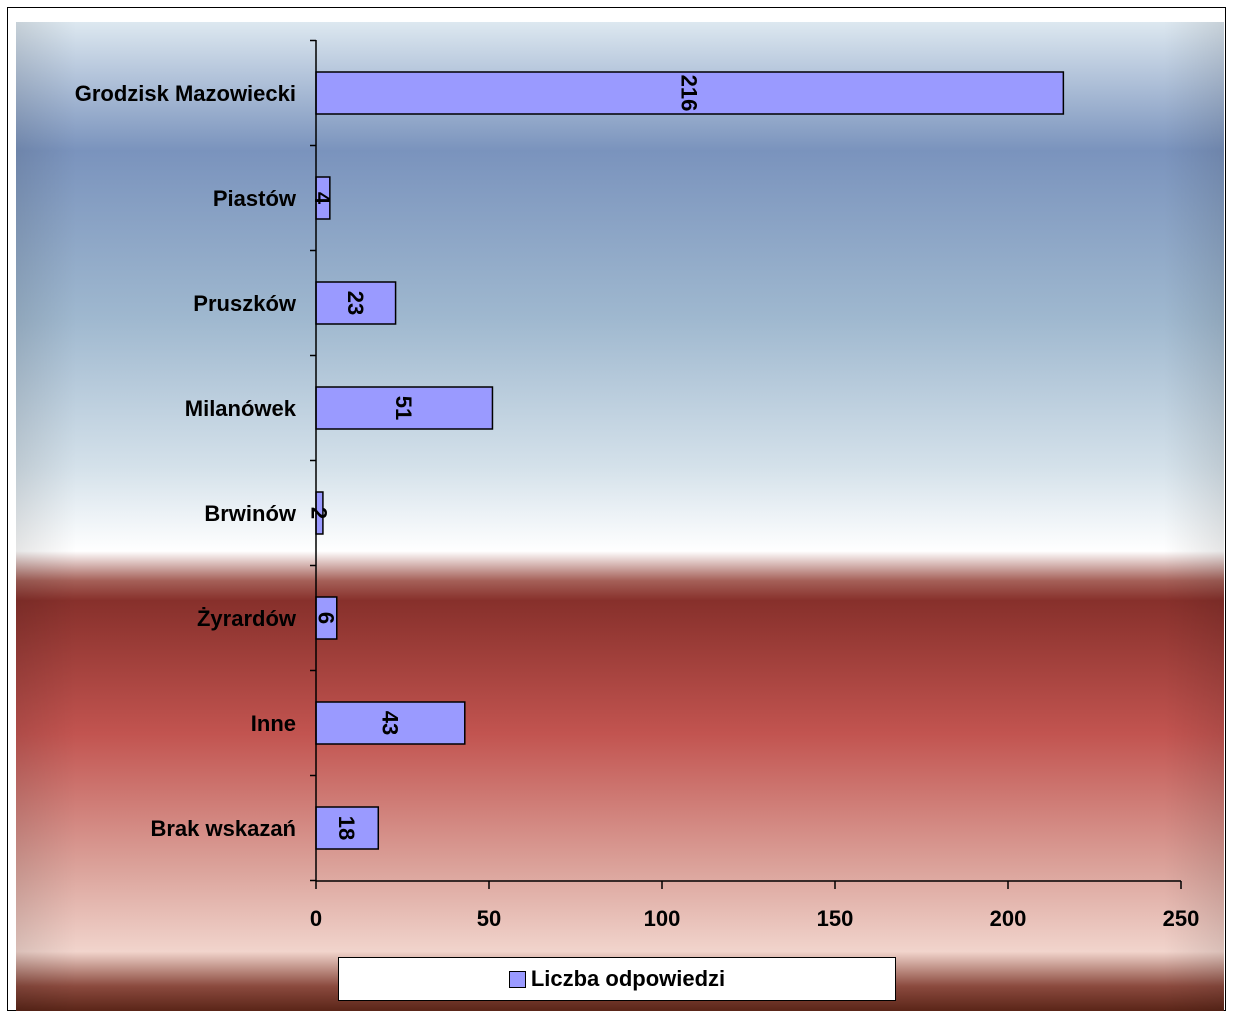 The height and width of the screenshot is (1015, 1233). What do you see at coordinates (185, 93) in the screenshot?
I see `category-label: Grodzisk Mazowiecki` at bounding box center [185, 93].